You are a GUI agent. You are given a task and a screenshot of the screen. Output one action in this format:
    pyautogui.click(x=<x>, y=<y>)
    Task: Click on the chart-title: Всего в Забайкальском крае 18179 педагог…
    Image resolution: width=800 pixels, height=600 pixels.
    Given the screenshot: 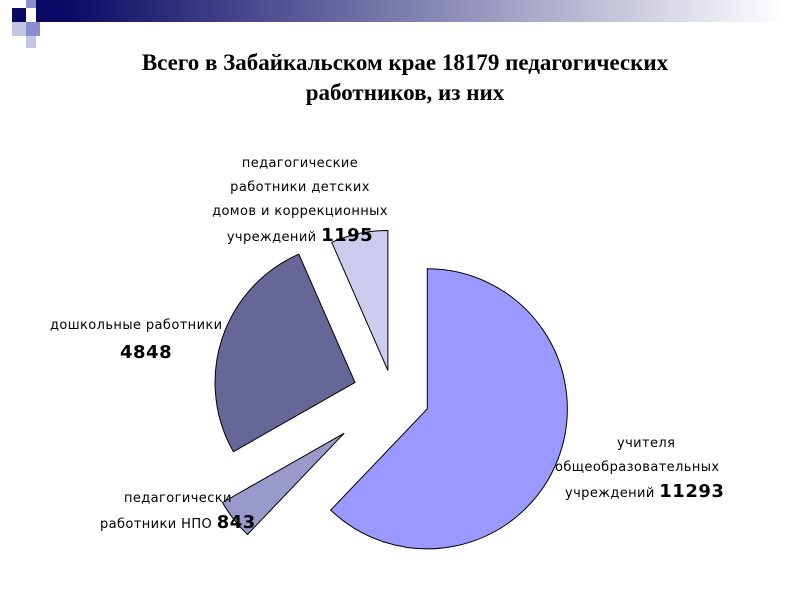 What is the action you would take?
    pyautogui.click(x=405, y=78)
    